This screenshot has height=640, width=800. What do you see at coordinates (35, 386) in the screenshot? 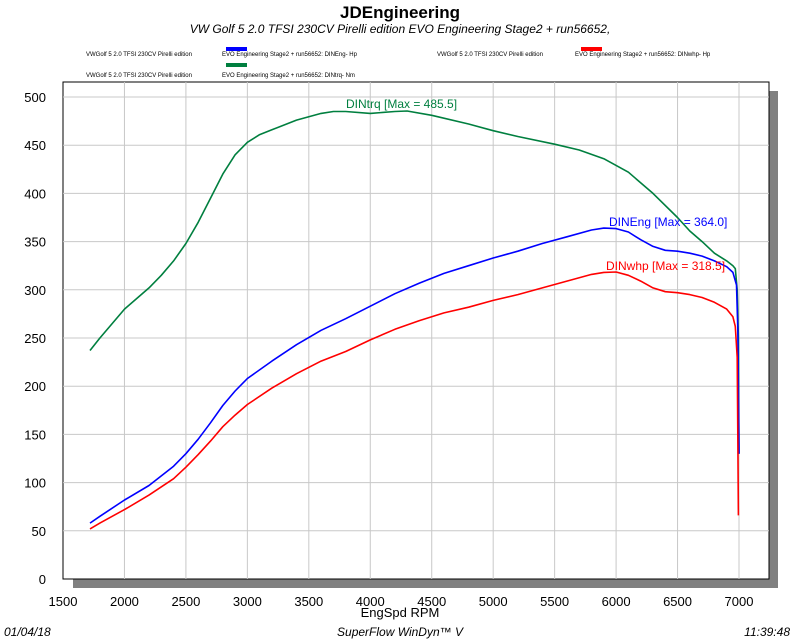
I see `y-tick-label: 200` at bounding box center [35, 386].